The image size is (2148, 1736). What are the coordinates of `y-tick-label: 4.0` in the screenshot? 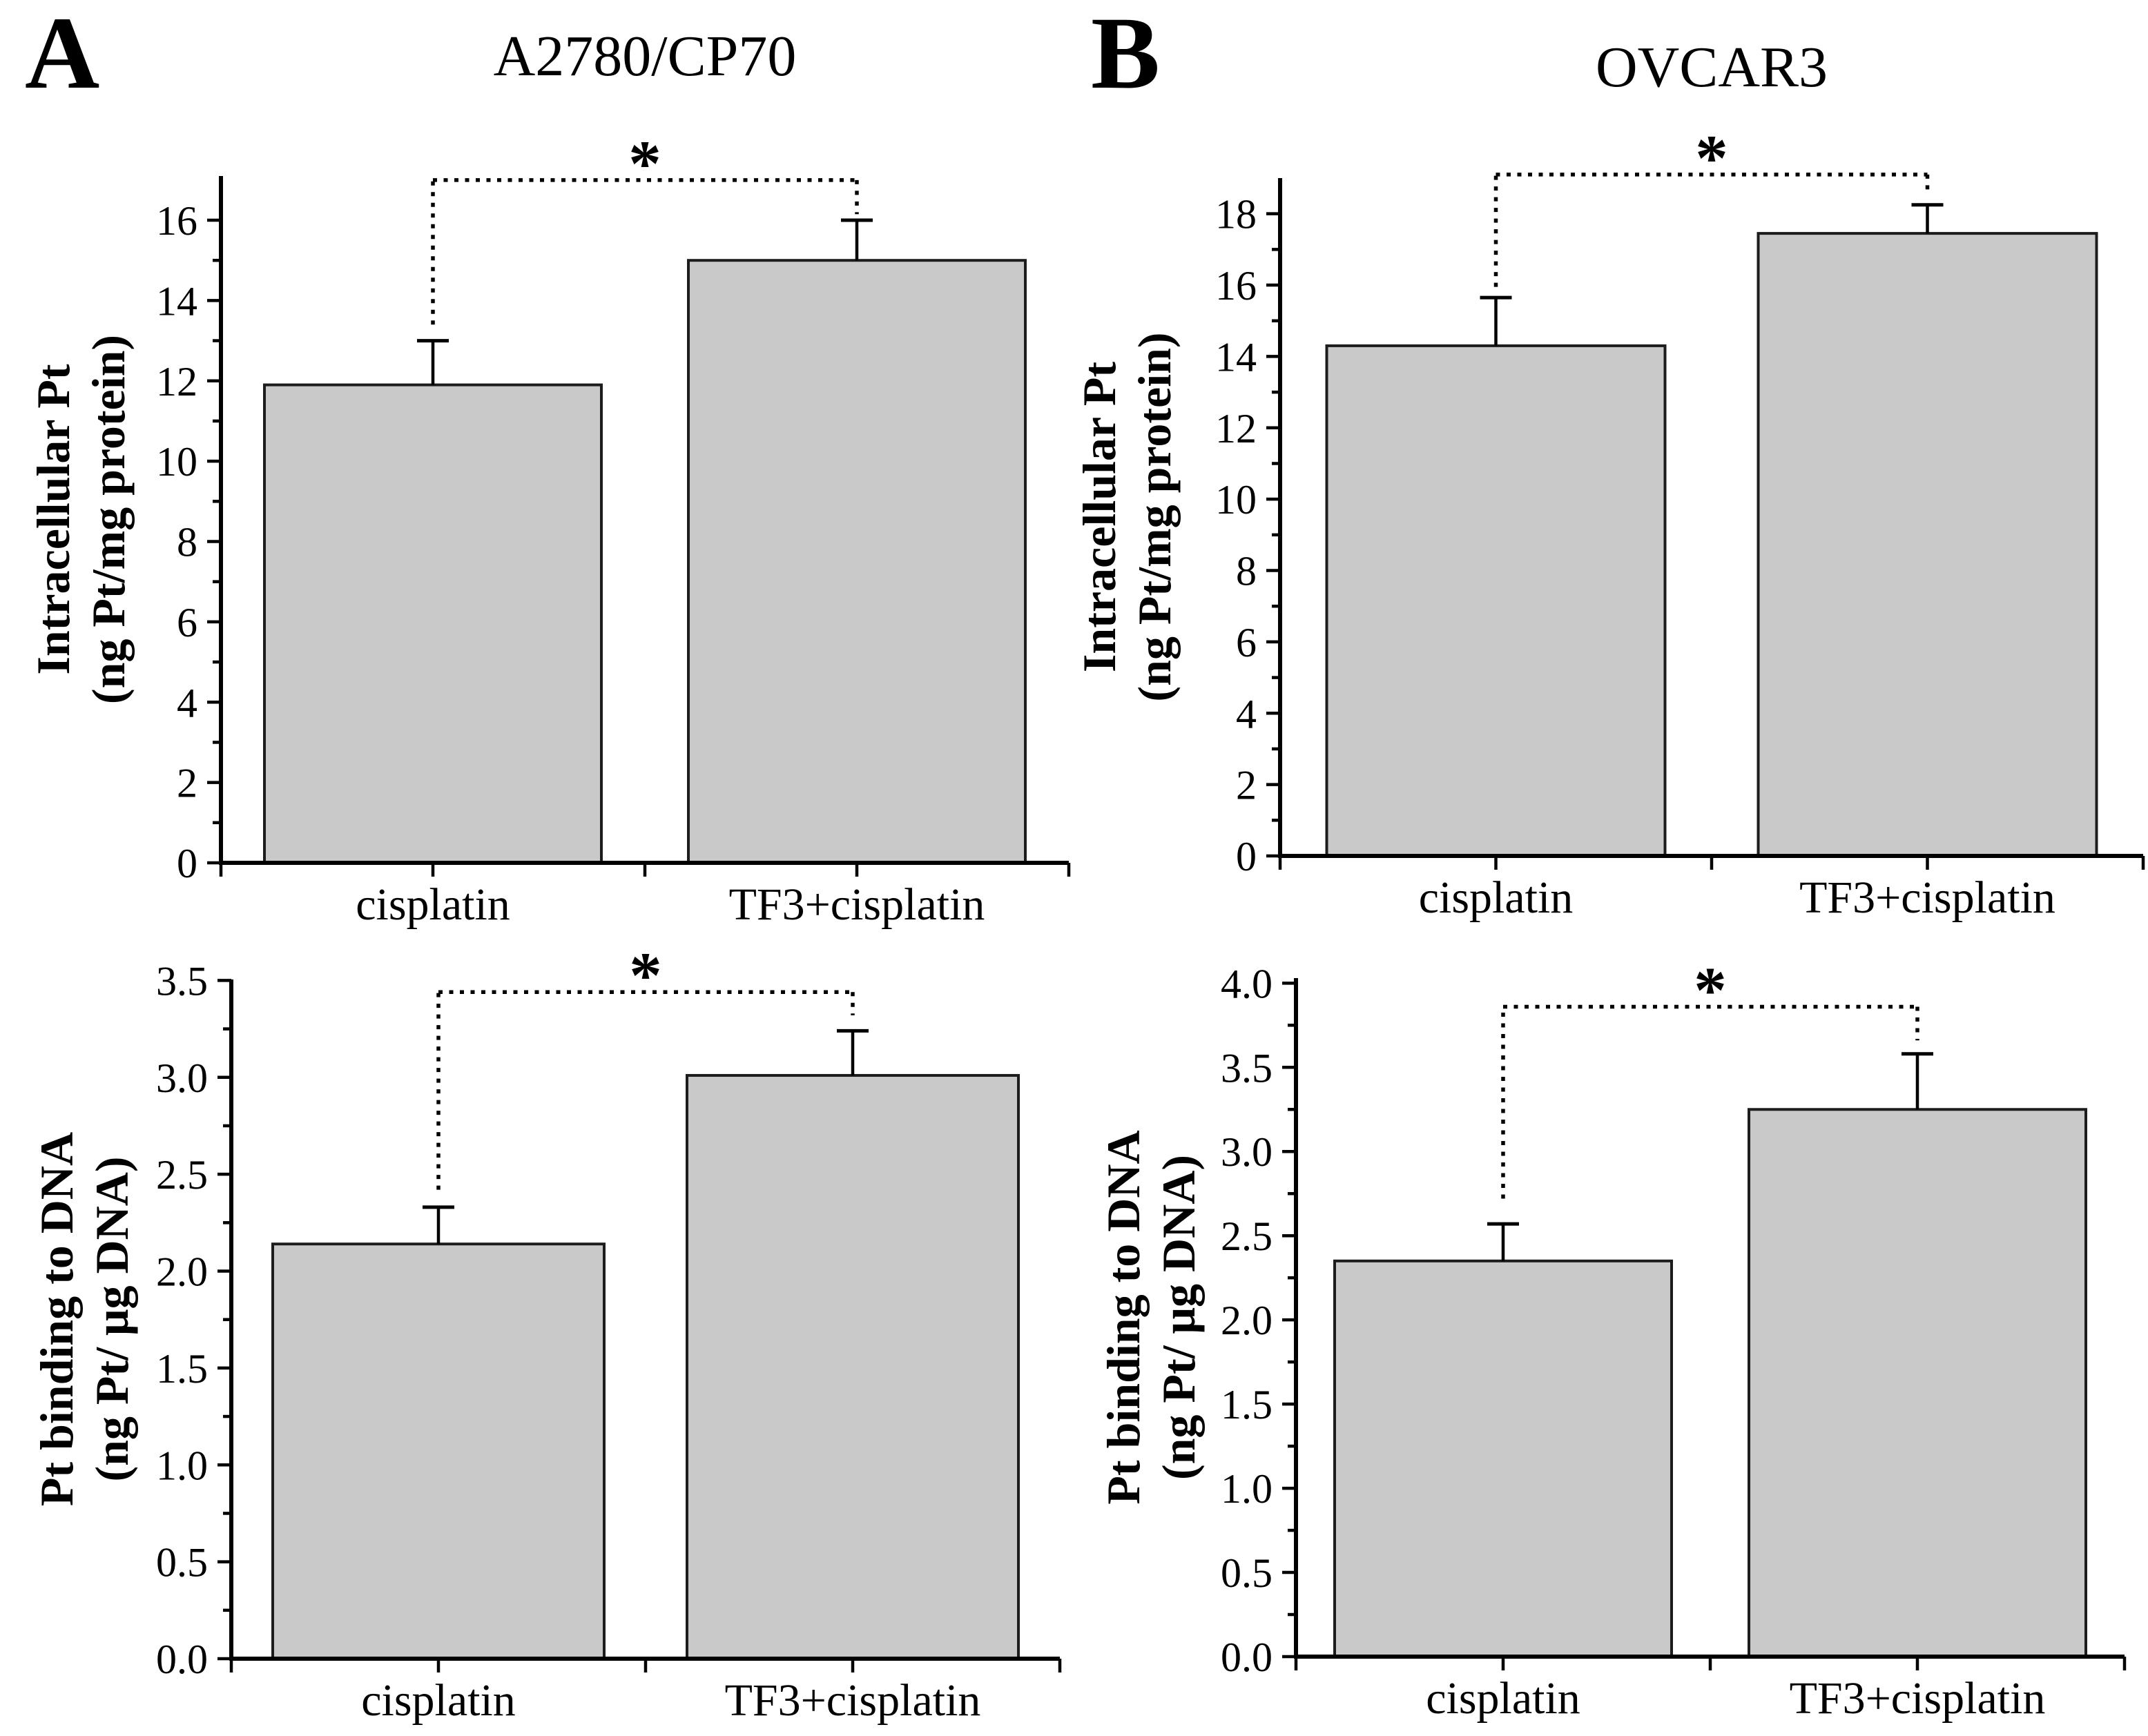 It's located at (1247, 983).